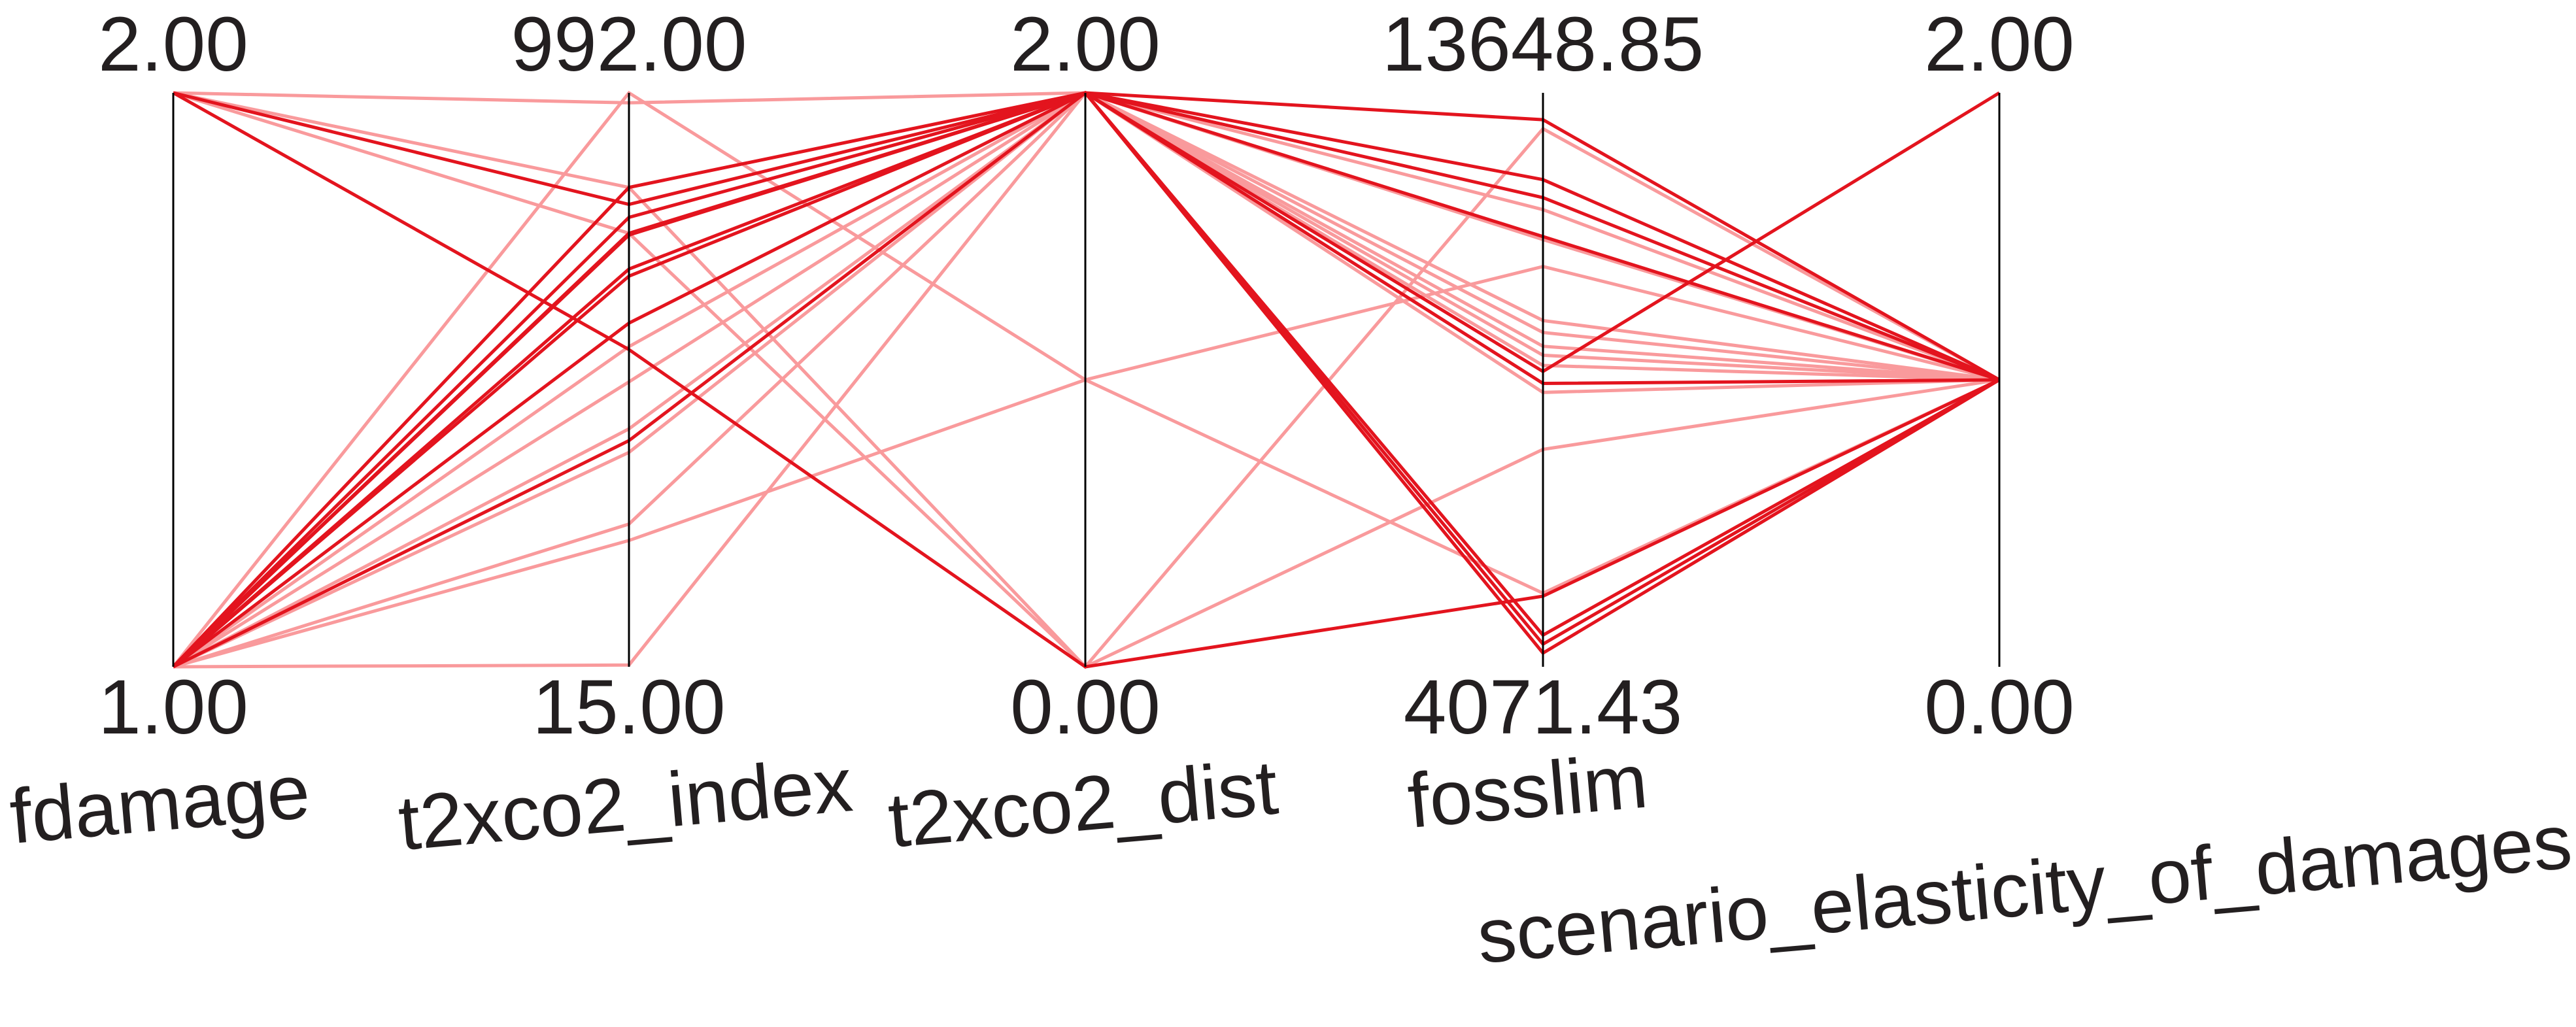 This screenshot has height=1027, width=2576. Describe the element at coordinates (1085, 707) in the screenshot. I see `axis-min-label-t2xco2_dist: 0.00` at that location.